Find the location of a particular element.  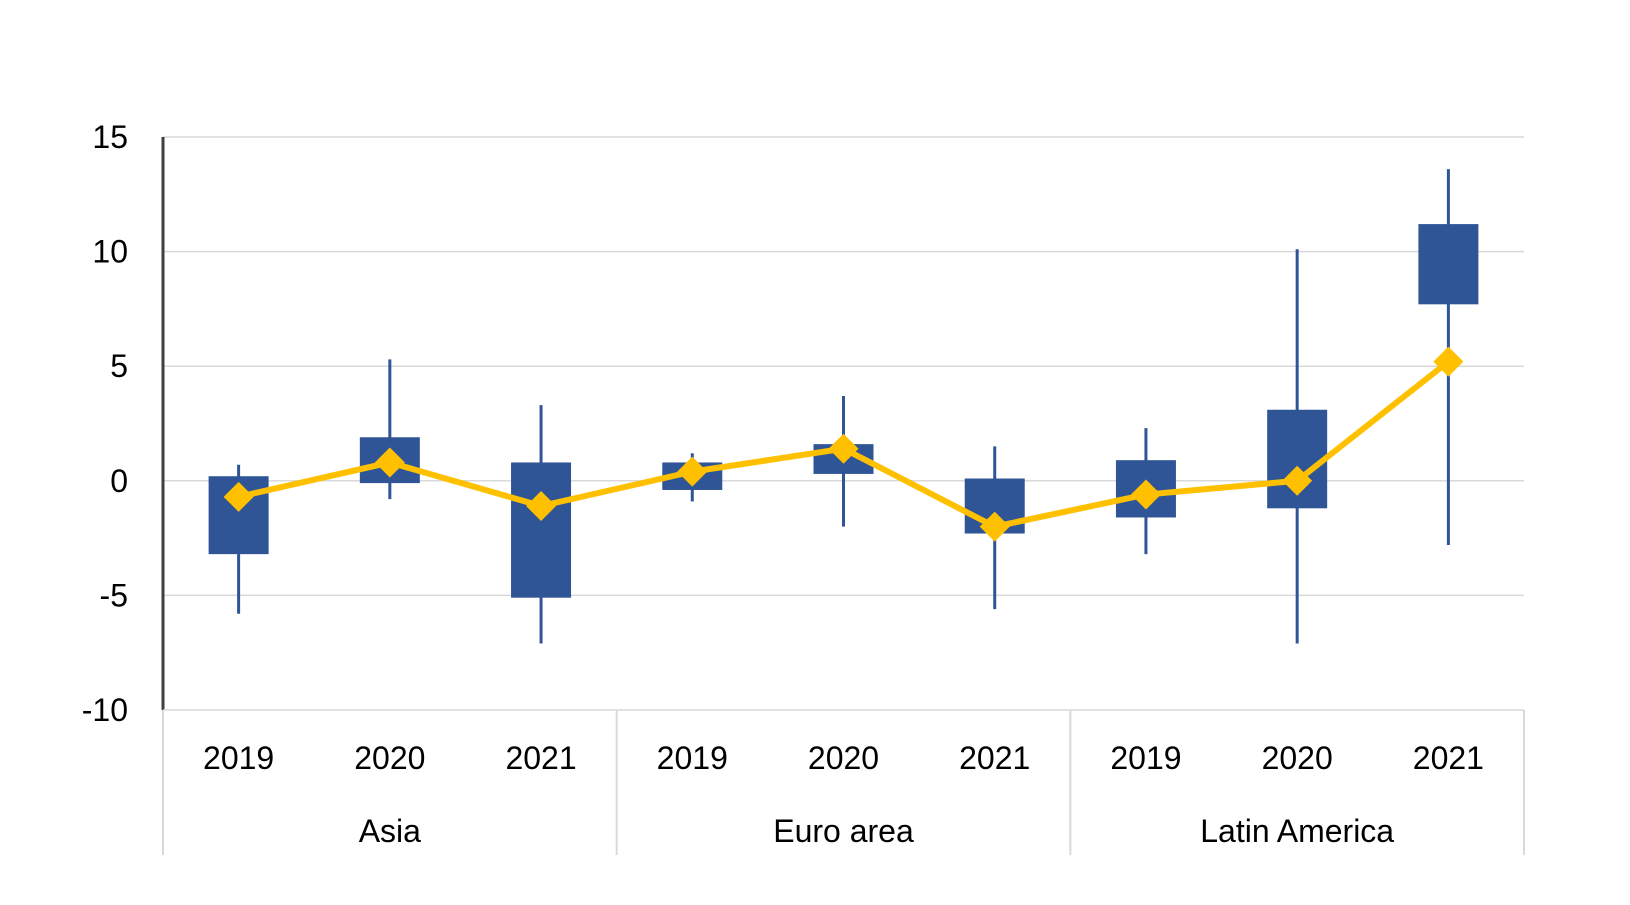

group-label: Latin America is located at coordinates (1297, 831).